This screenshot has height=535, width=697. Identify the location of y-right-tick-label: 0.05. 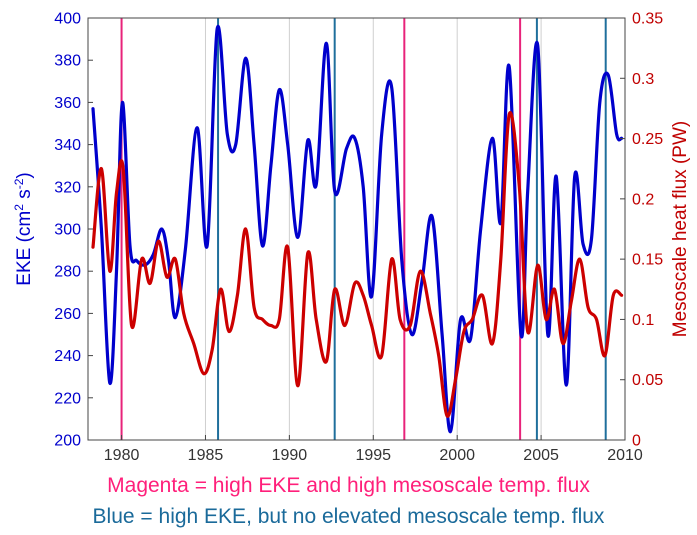
(647, 380).